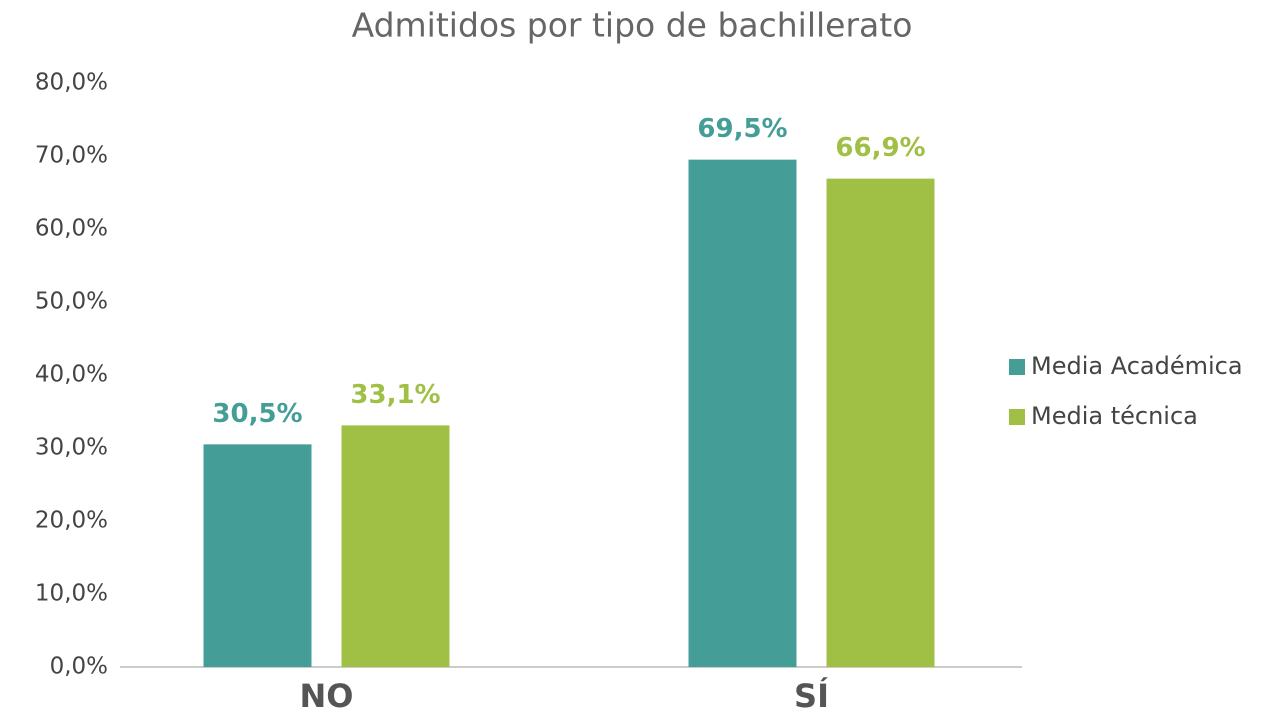 This screenshot has width=1271, height=715. What do you see at coordinates (71, 83) in the screenshot?
I see `y-tick-label: 80,0%` at bounding box center [71, 83].